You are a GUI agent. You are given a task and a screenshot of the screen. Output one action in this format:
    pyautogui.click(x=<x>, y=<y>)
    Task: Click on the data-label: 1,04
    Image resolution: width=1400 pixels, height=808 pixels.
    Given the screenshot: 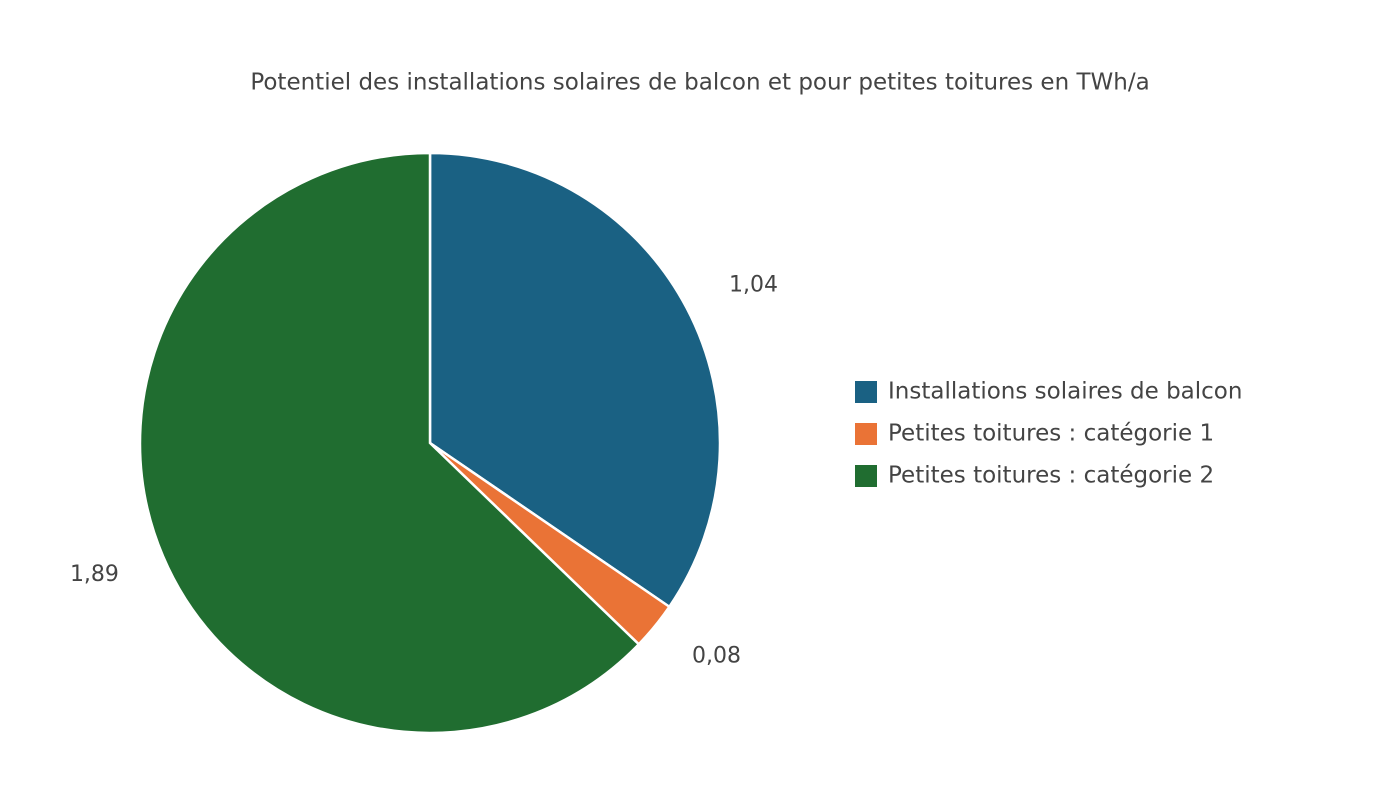 What is the action you would take?
    pyautogui.click(x=753, y=284)
    